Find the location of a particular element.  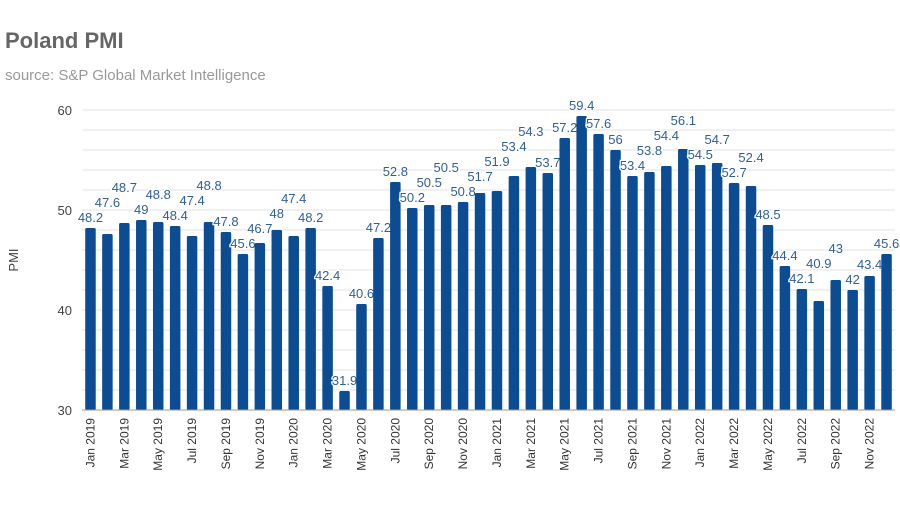

data-label: 56 is located at coordinates (615, 139).